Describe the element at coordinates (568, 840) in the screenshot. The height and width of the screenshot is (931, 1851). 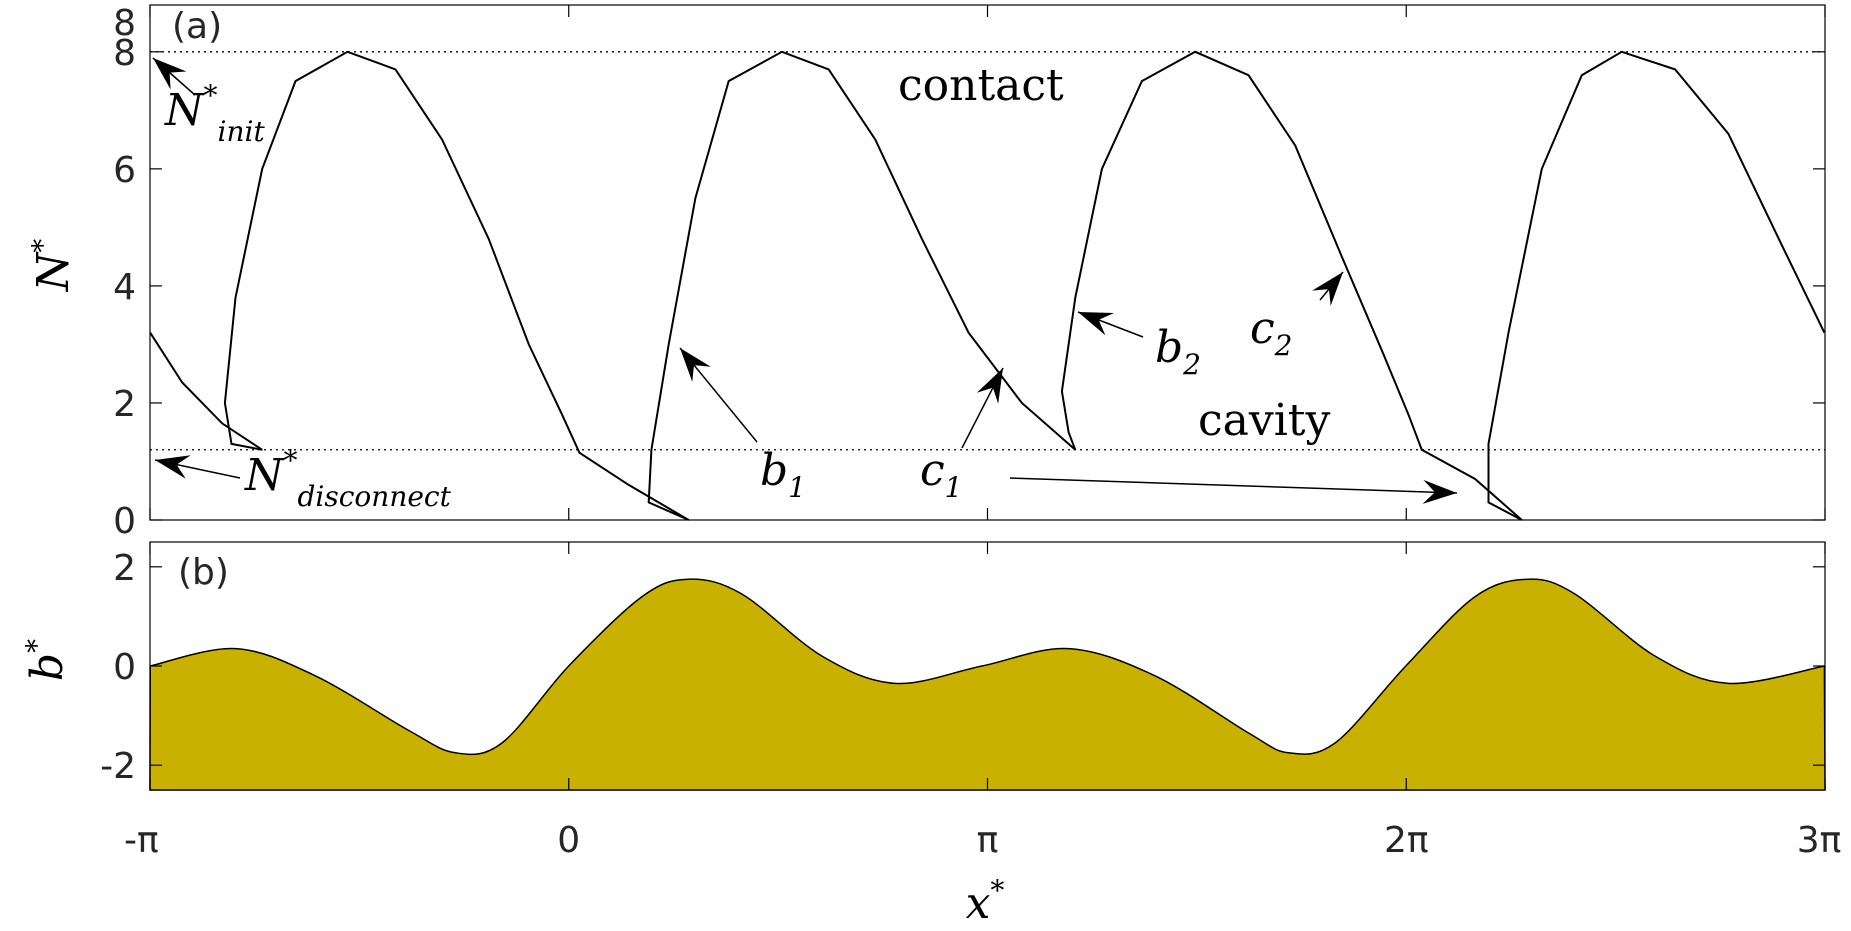
I see `x-tick-label: 0` at that location.